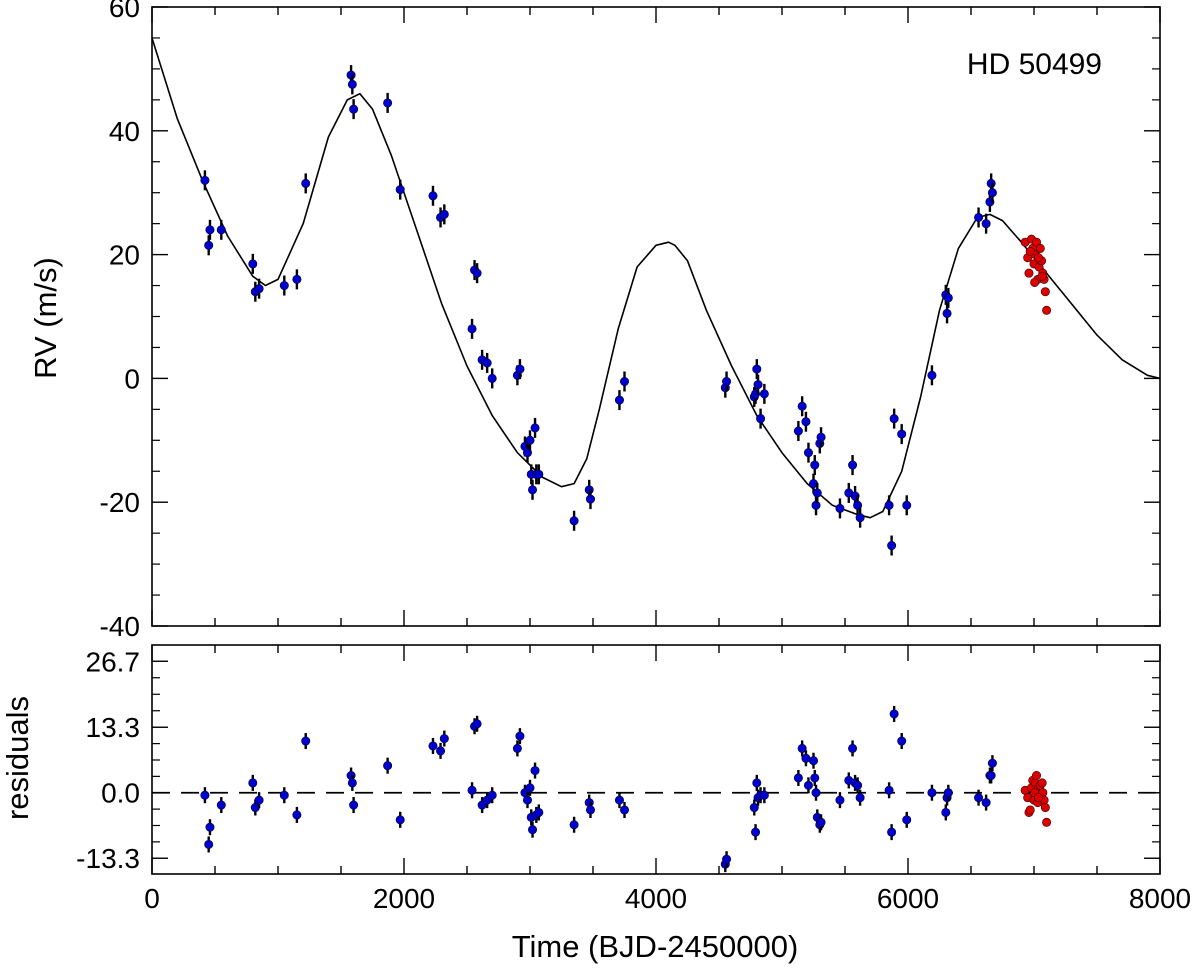  Describe the element at coordinates (124, 255) in the screenshot. I see `rv-y-tick-label: 20` at that location.